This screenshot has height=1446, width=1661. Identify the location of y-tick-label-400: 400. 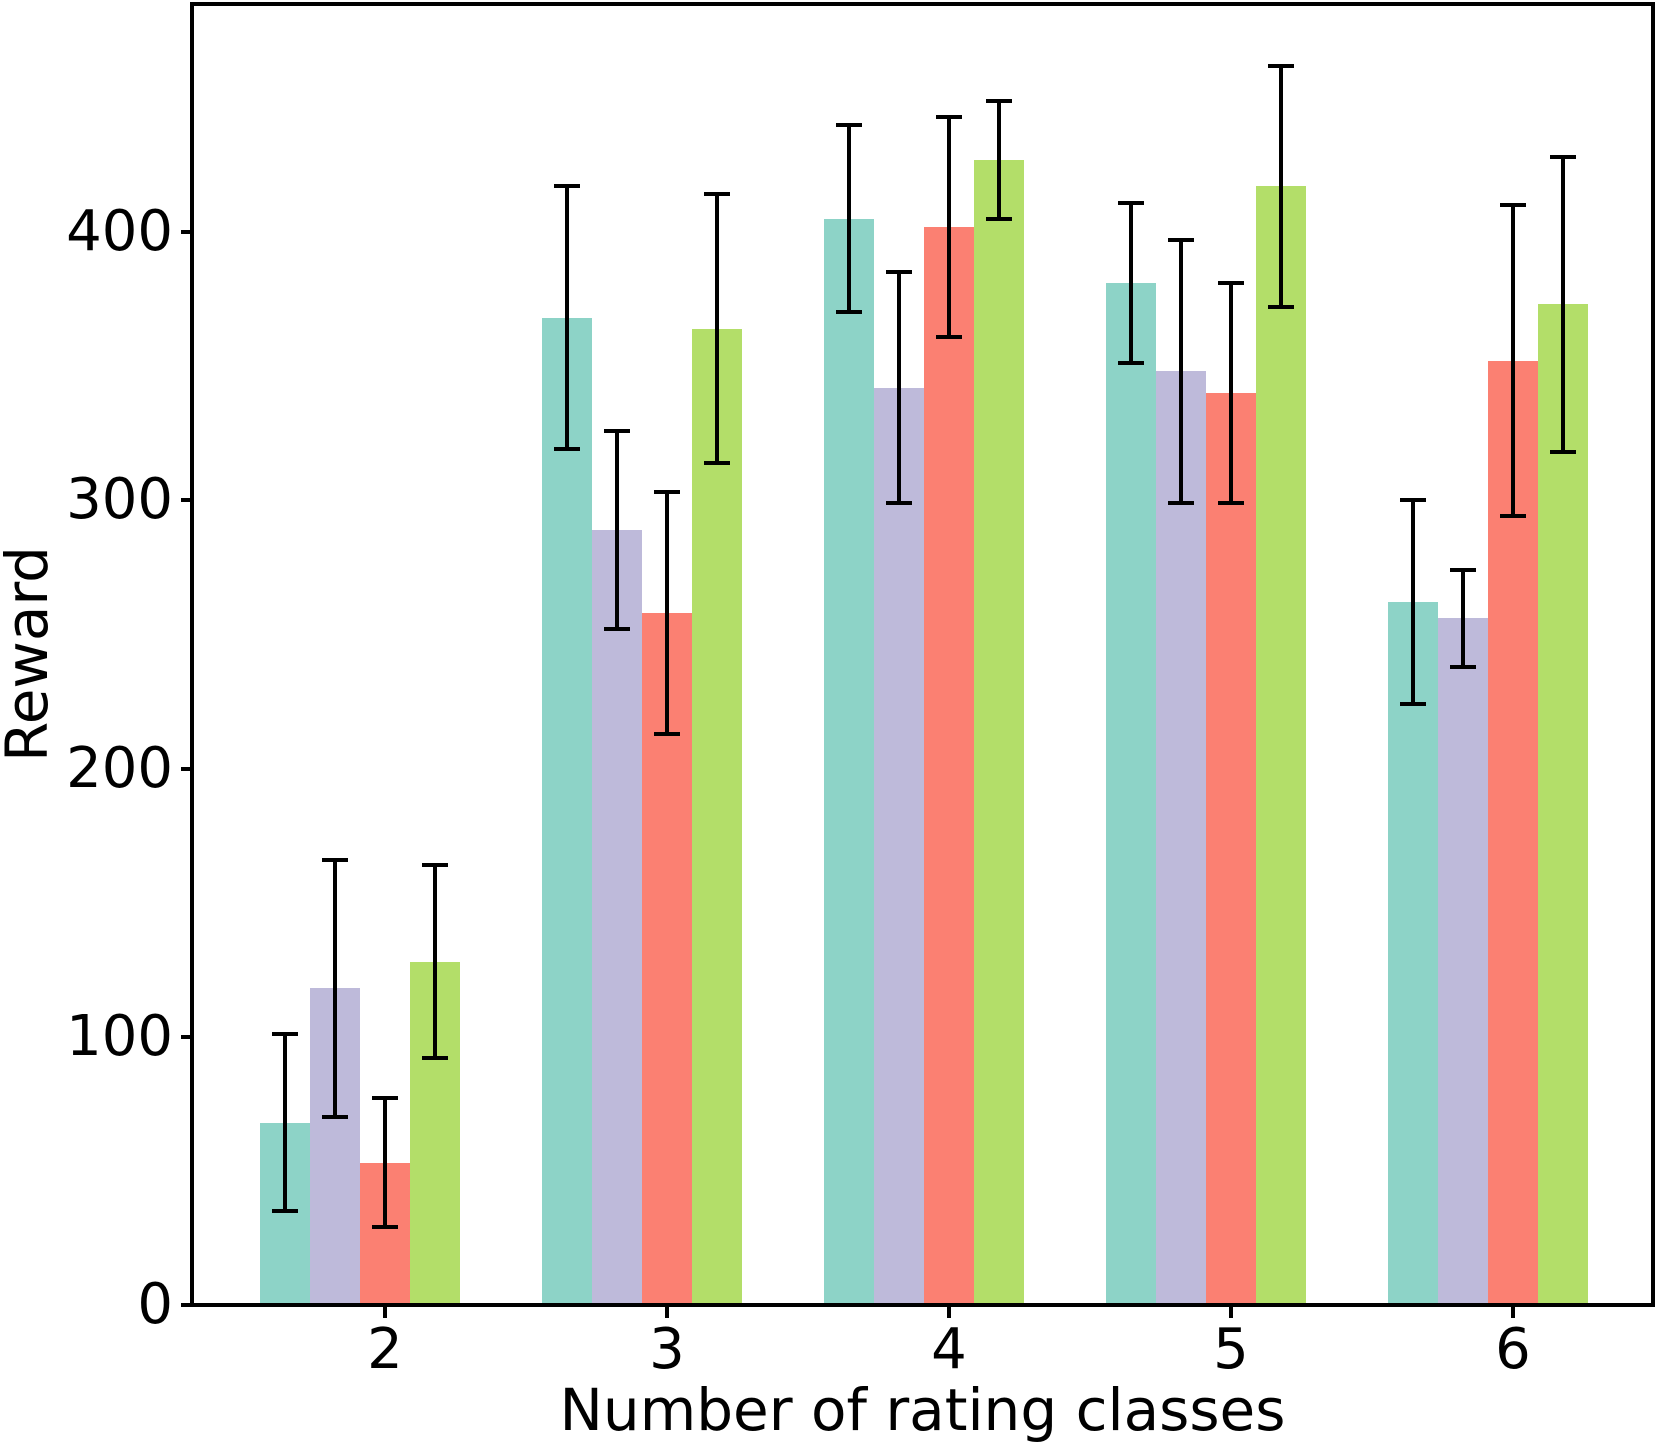
(119, 231).